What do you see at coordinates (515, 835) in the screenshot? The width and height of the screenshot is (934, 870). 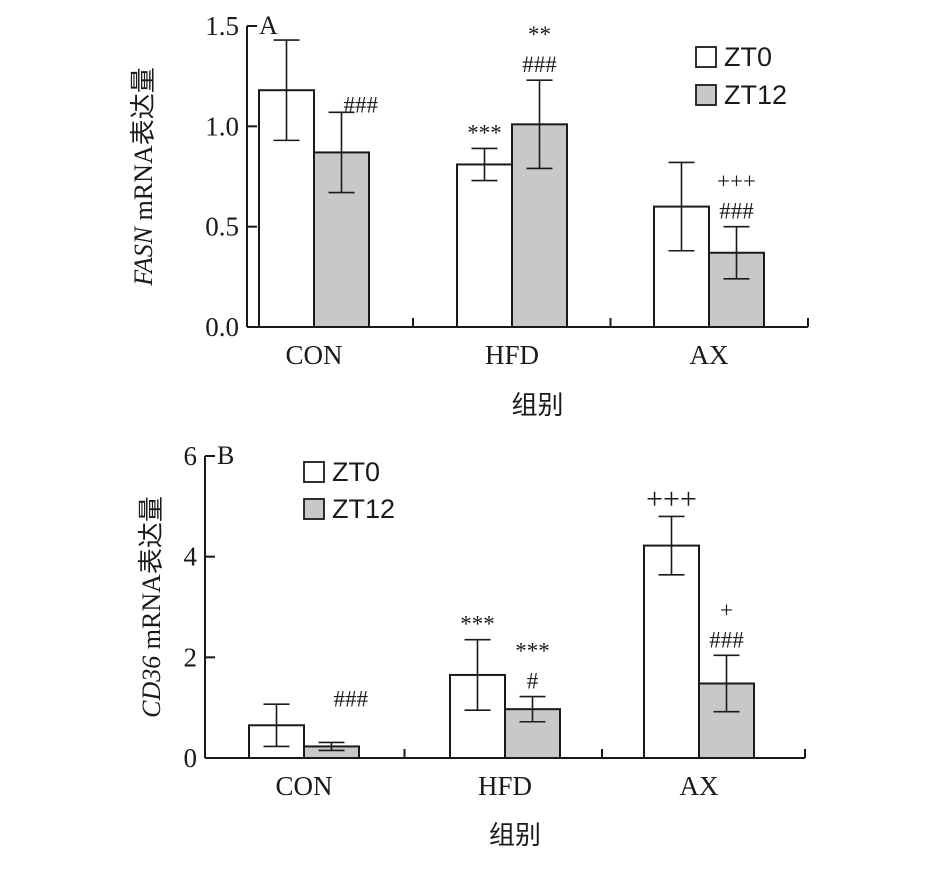 I see `panel-b-x-axis-title: 组别` at bounding box center [515, 835].